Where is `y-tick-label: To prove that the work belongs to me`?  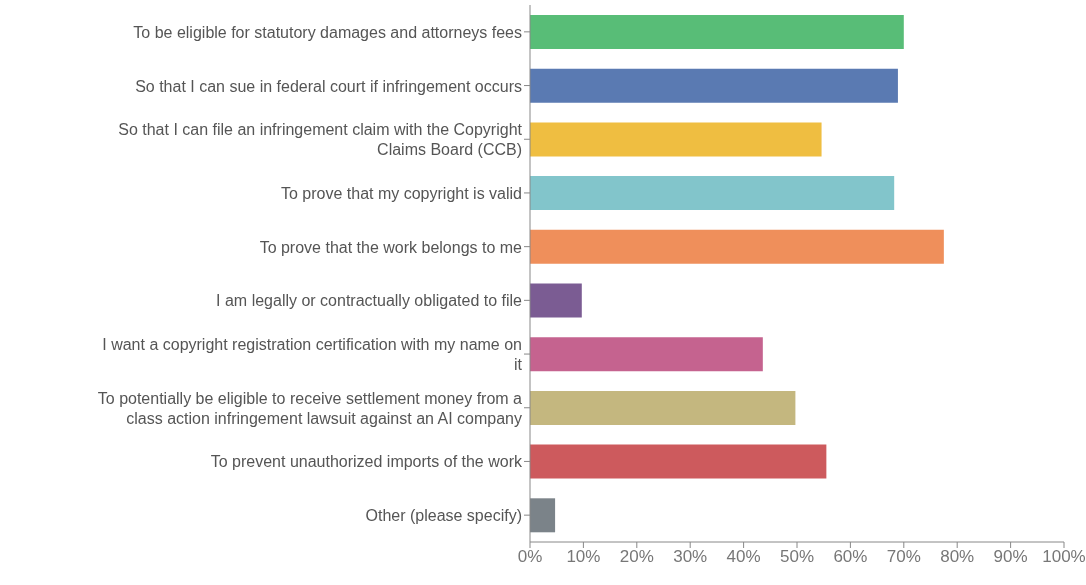 y-tick-label: To prove that the work belongs to me is located at coordinates (391, 247).